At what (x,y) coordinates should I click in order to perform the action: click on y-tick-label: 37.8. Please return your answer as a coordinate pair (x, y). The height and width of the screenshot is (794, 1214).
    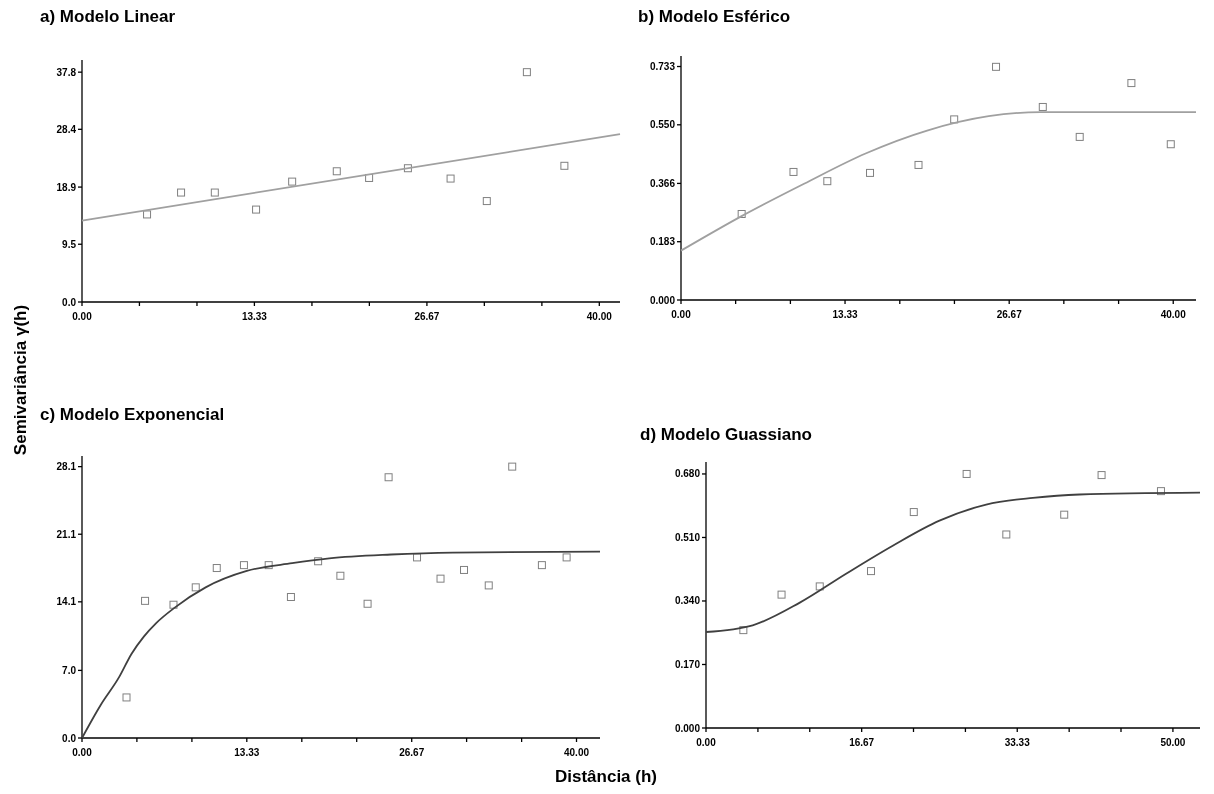
    Looking at the image, I should click on (66, 72).